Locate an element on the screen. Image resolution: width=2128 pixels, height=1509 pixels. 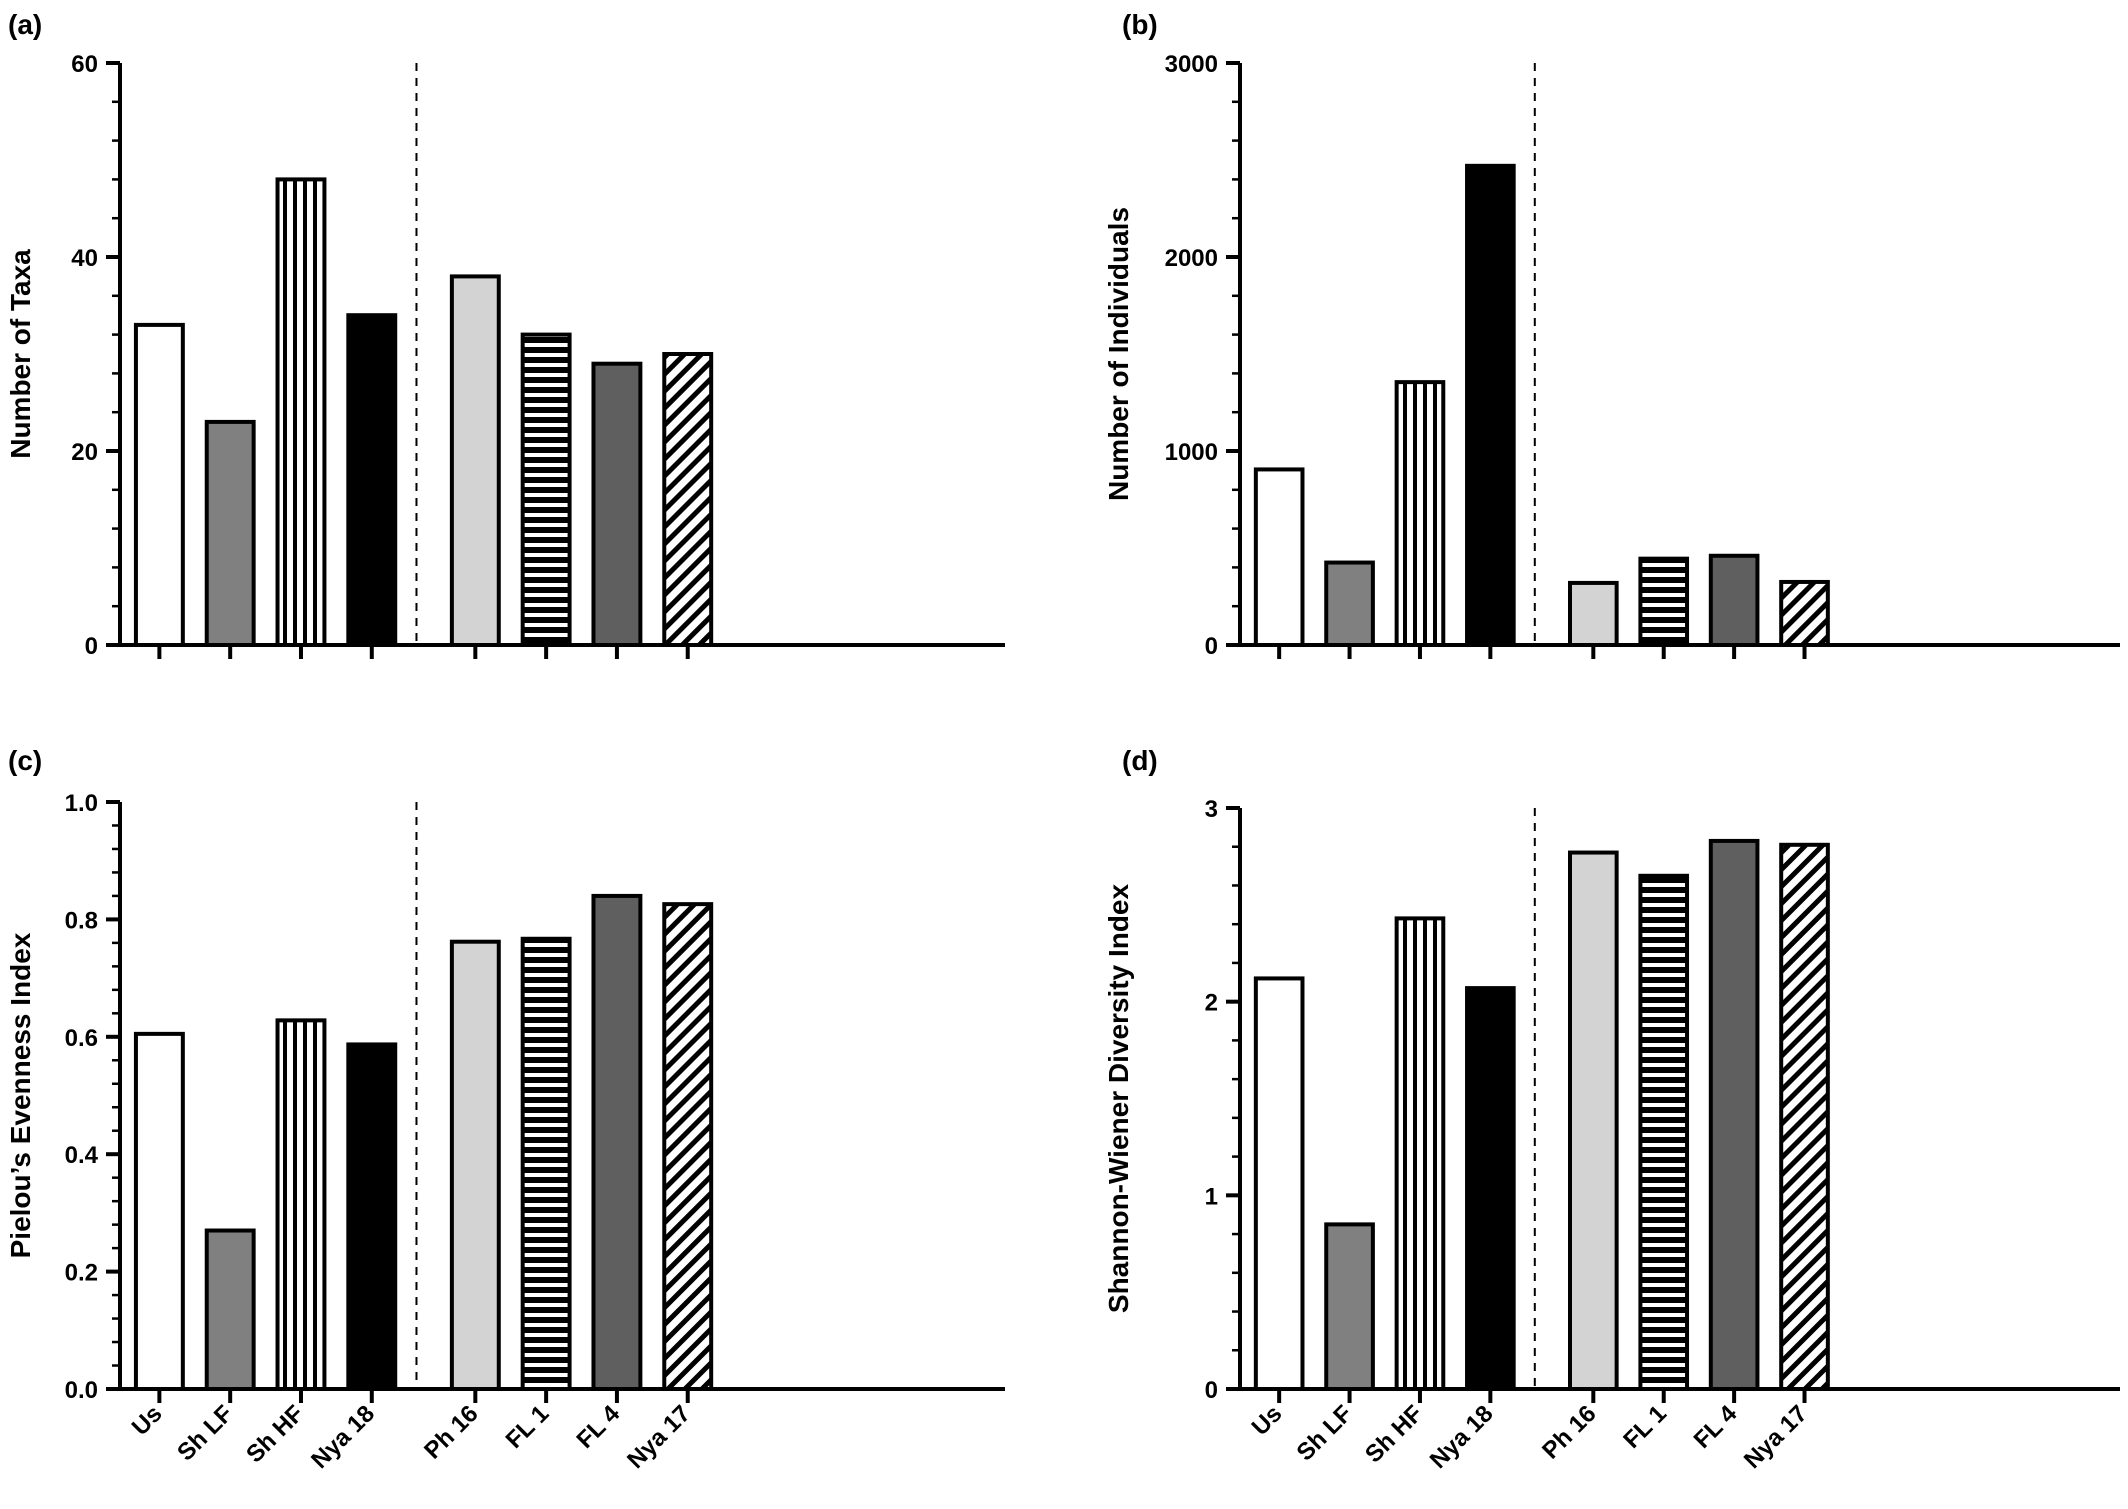
y-tick-label: 2 is located at coordinates (1211, 1003).